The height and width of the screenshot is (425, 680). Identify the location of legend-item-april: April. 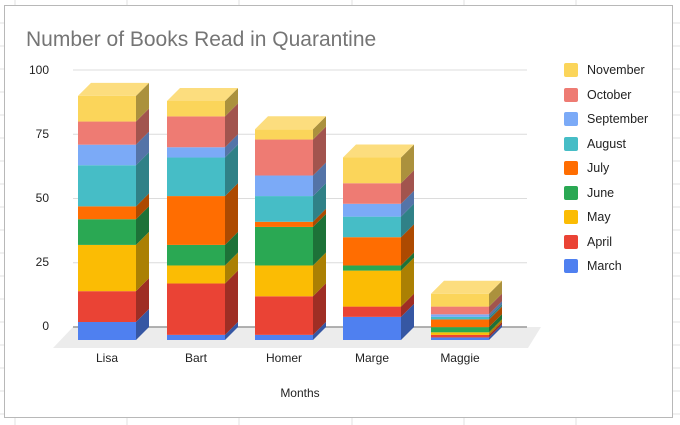
(619, 242).